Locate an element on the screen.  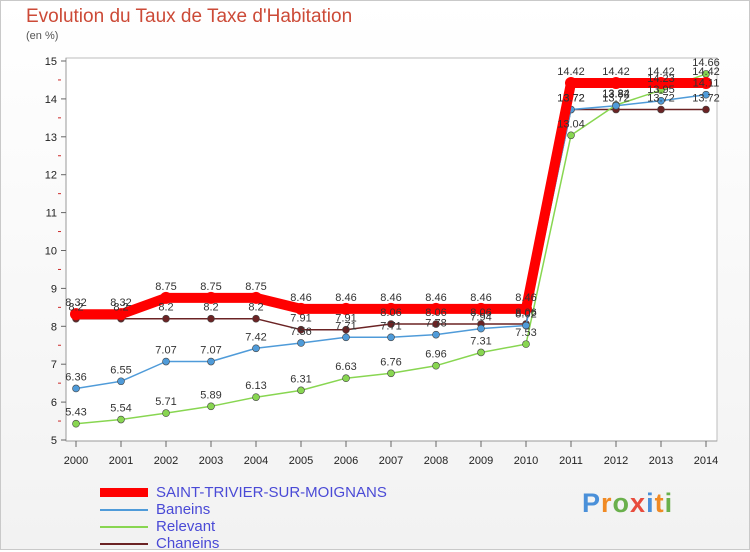
data-label: 6.55 is located at coordinates (120, 370).